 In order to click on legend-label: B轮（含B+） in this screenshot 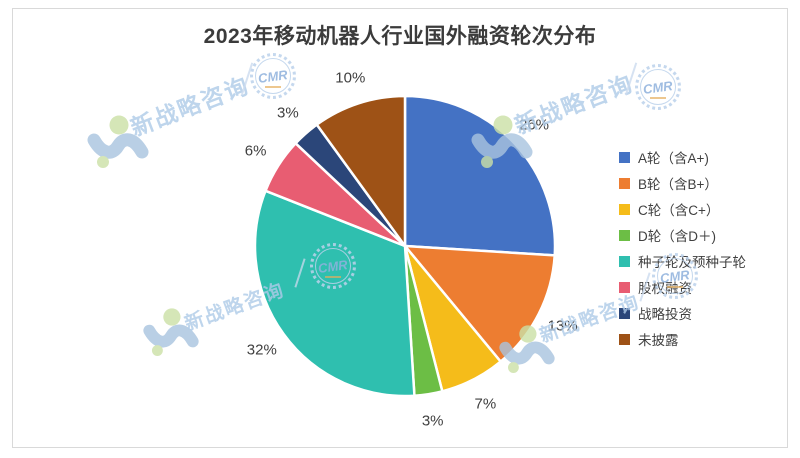, I will do `click(678, 184)`.